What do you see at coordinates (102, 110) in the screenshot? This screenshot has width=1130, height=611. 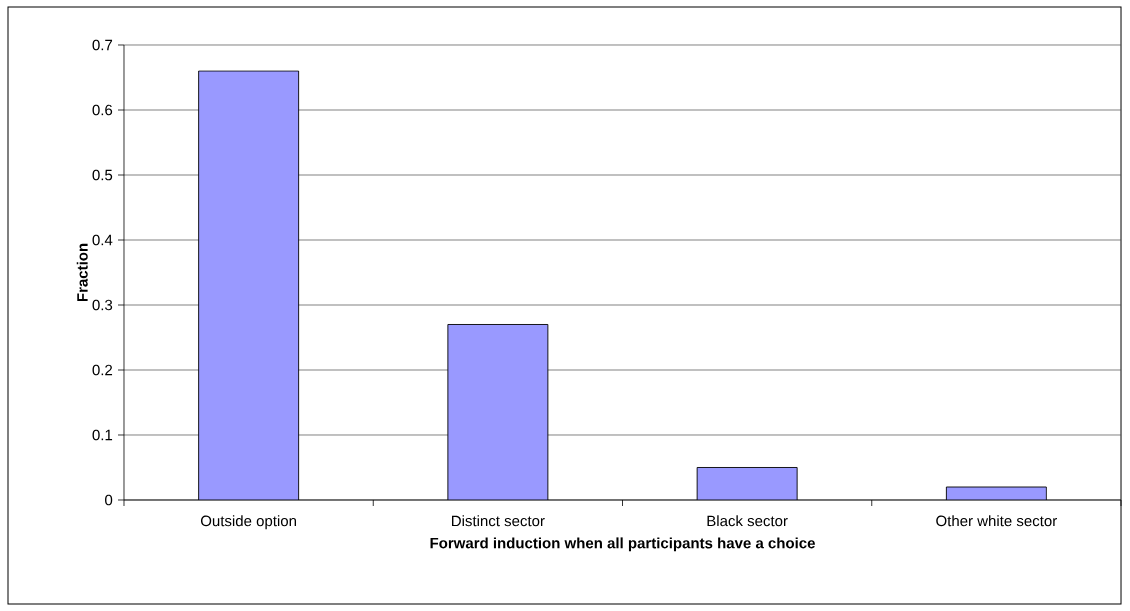 I see `y-tick-label: 0.6` at bounding box center [102, 110].